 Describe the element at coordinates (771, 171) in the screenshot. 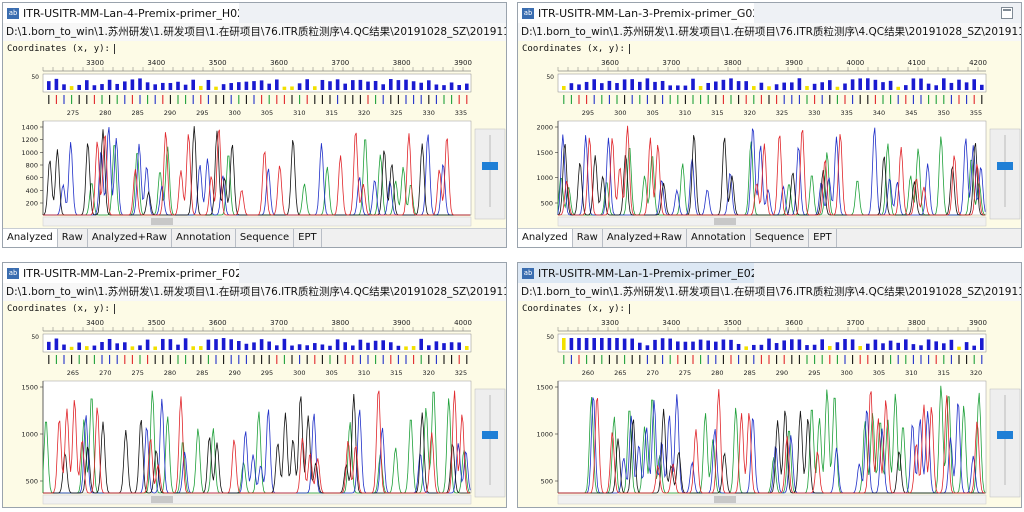

I see `trace-C` at that location.